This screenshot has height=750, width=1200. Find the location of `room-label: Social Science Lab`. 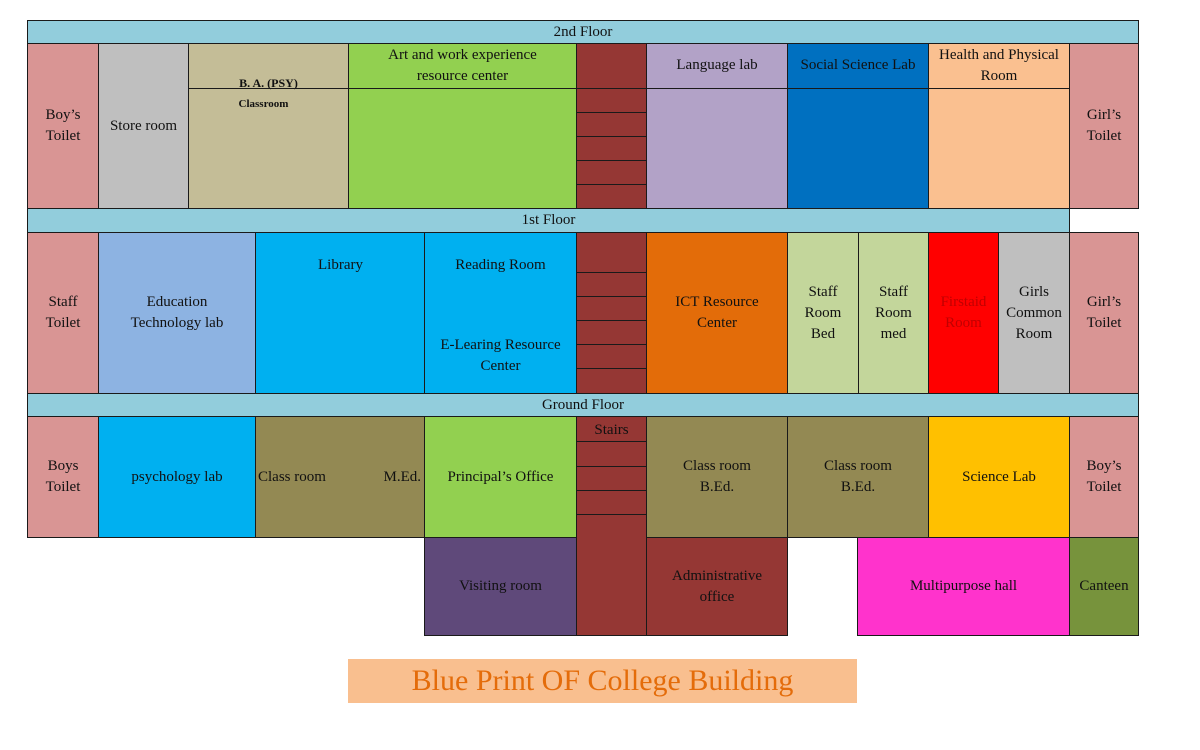

room-label: Social Science Lab is located at coordinates (858, 65).